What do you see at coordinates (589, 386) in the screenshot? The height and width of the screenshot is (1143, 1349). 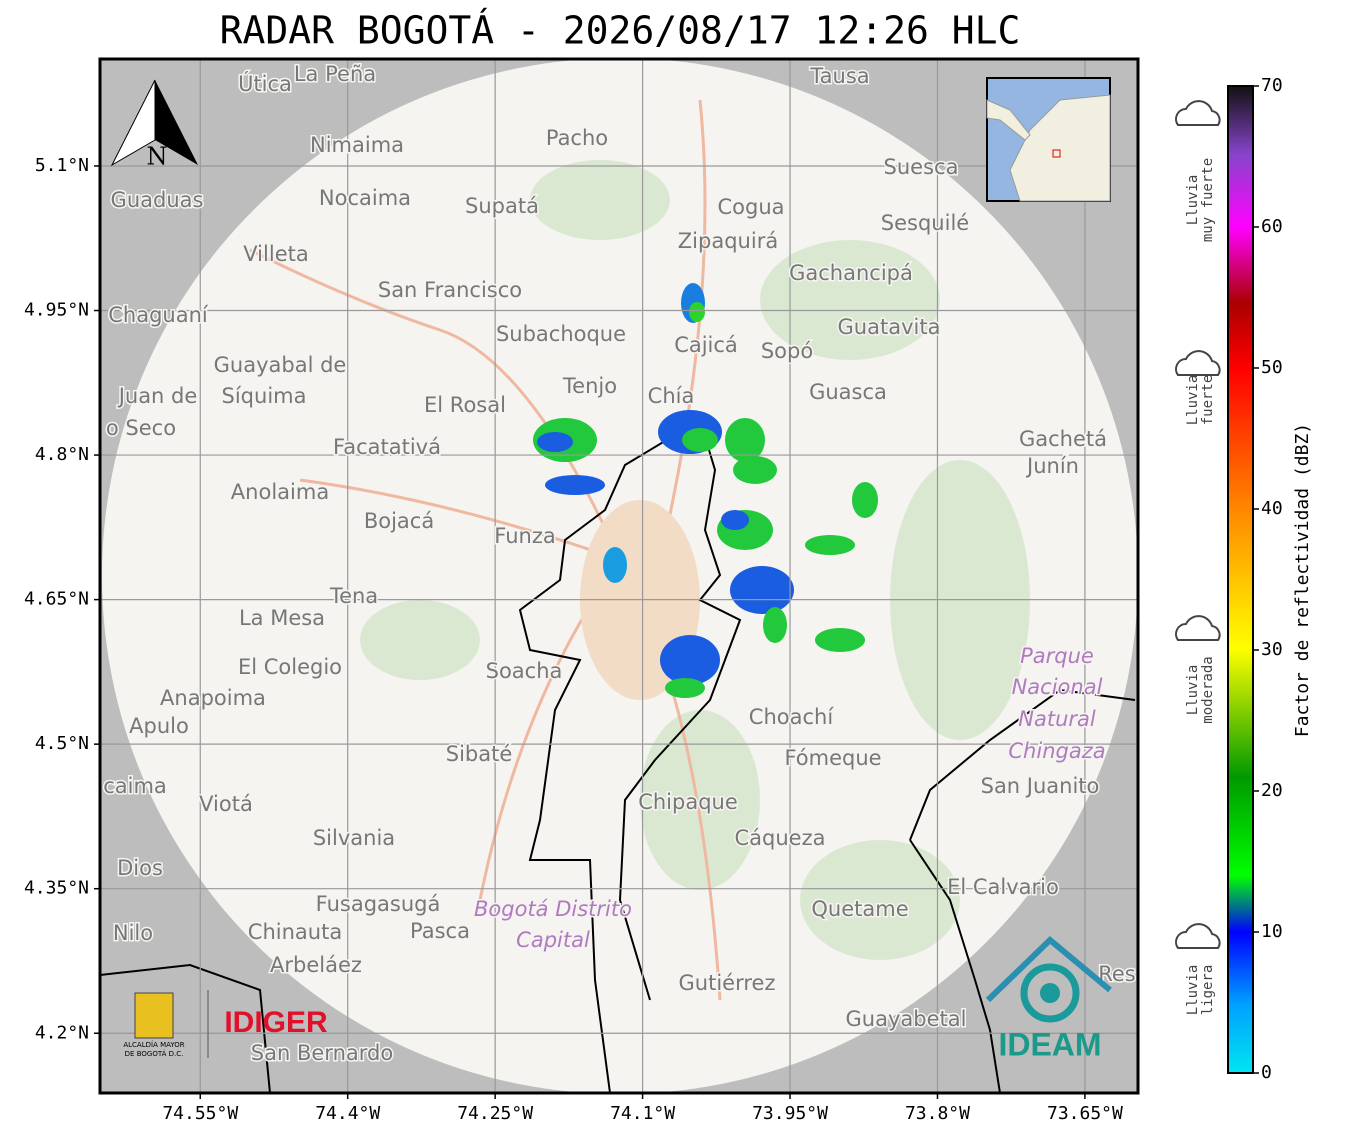 I see `place-label: Tenjo` at bounding box center [589, 386].